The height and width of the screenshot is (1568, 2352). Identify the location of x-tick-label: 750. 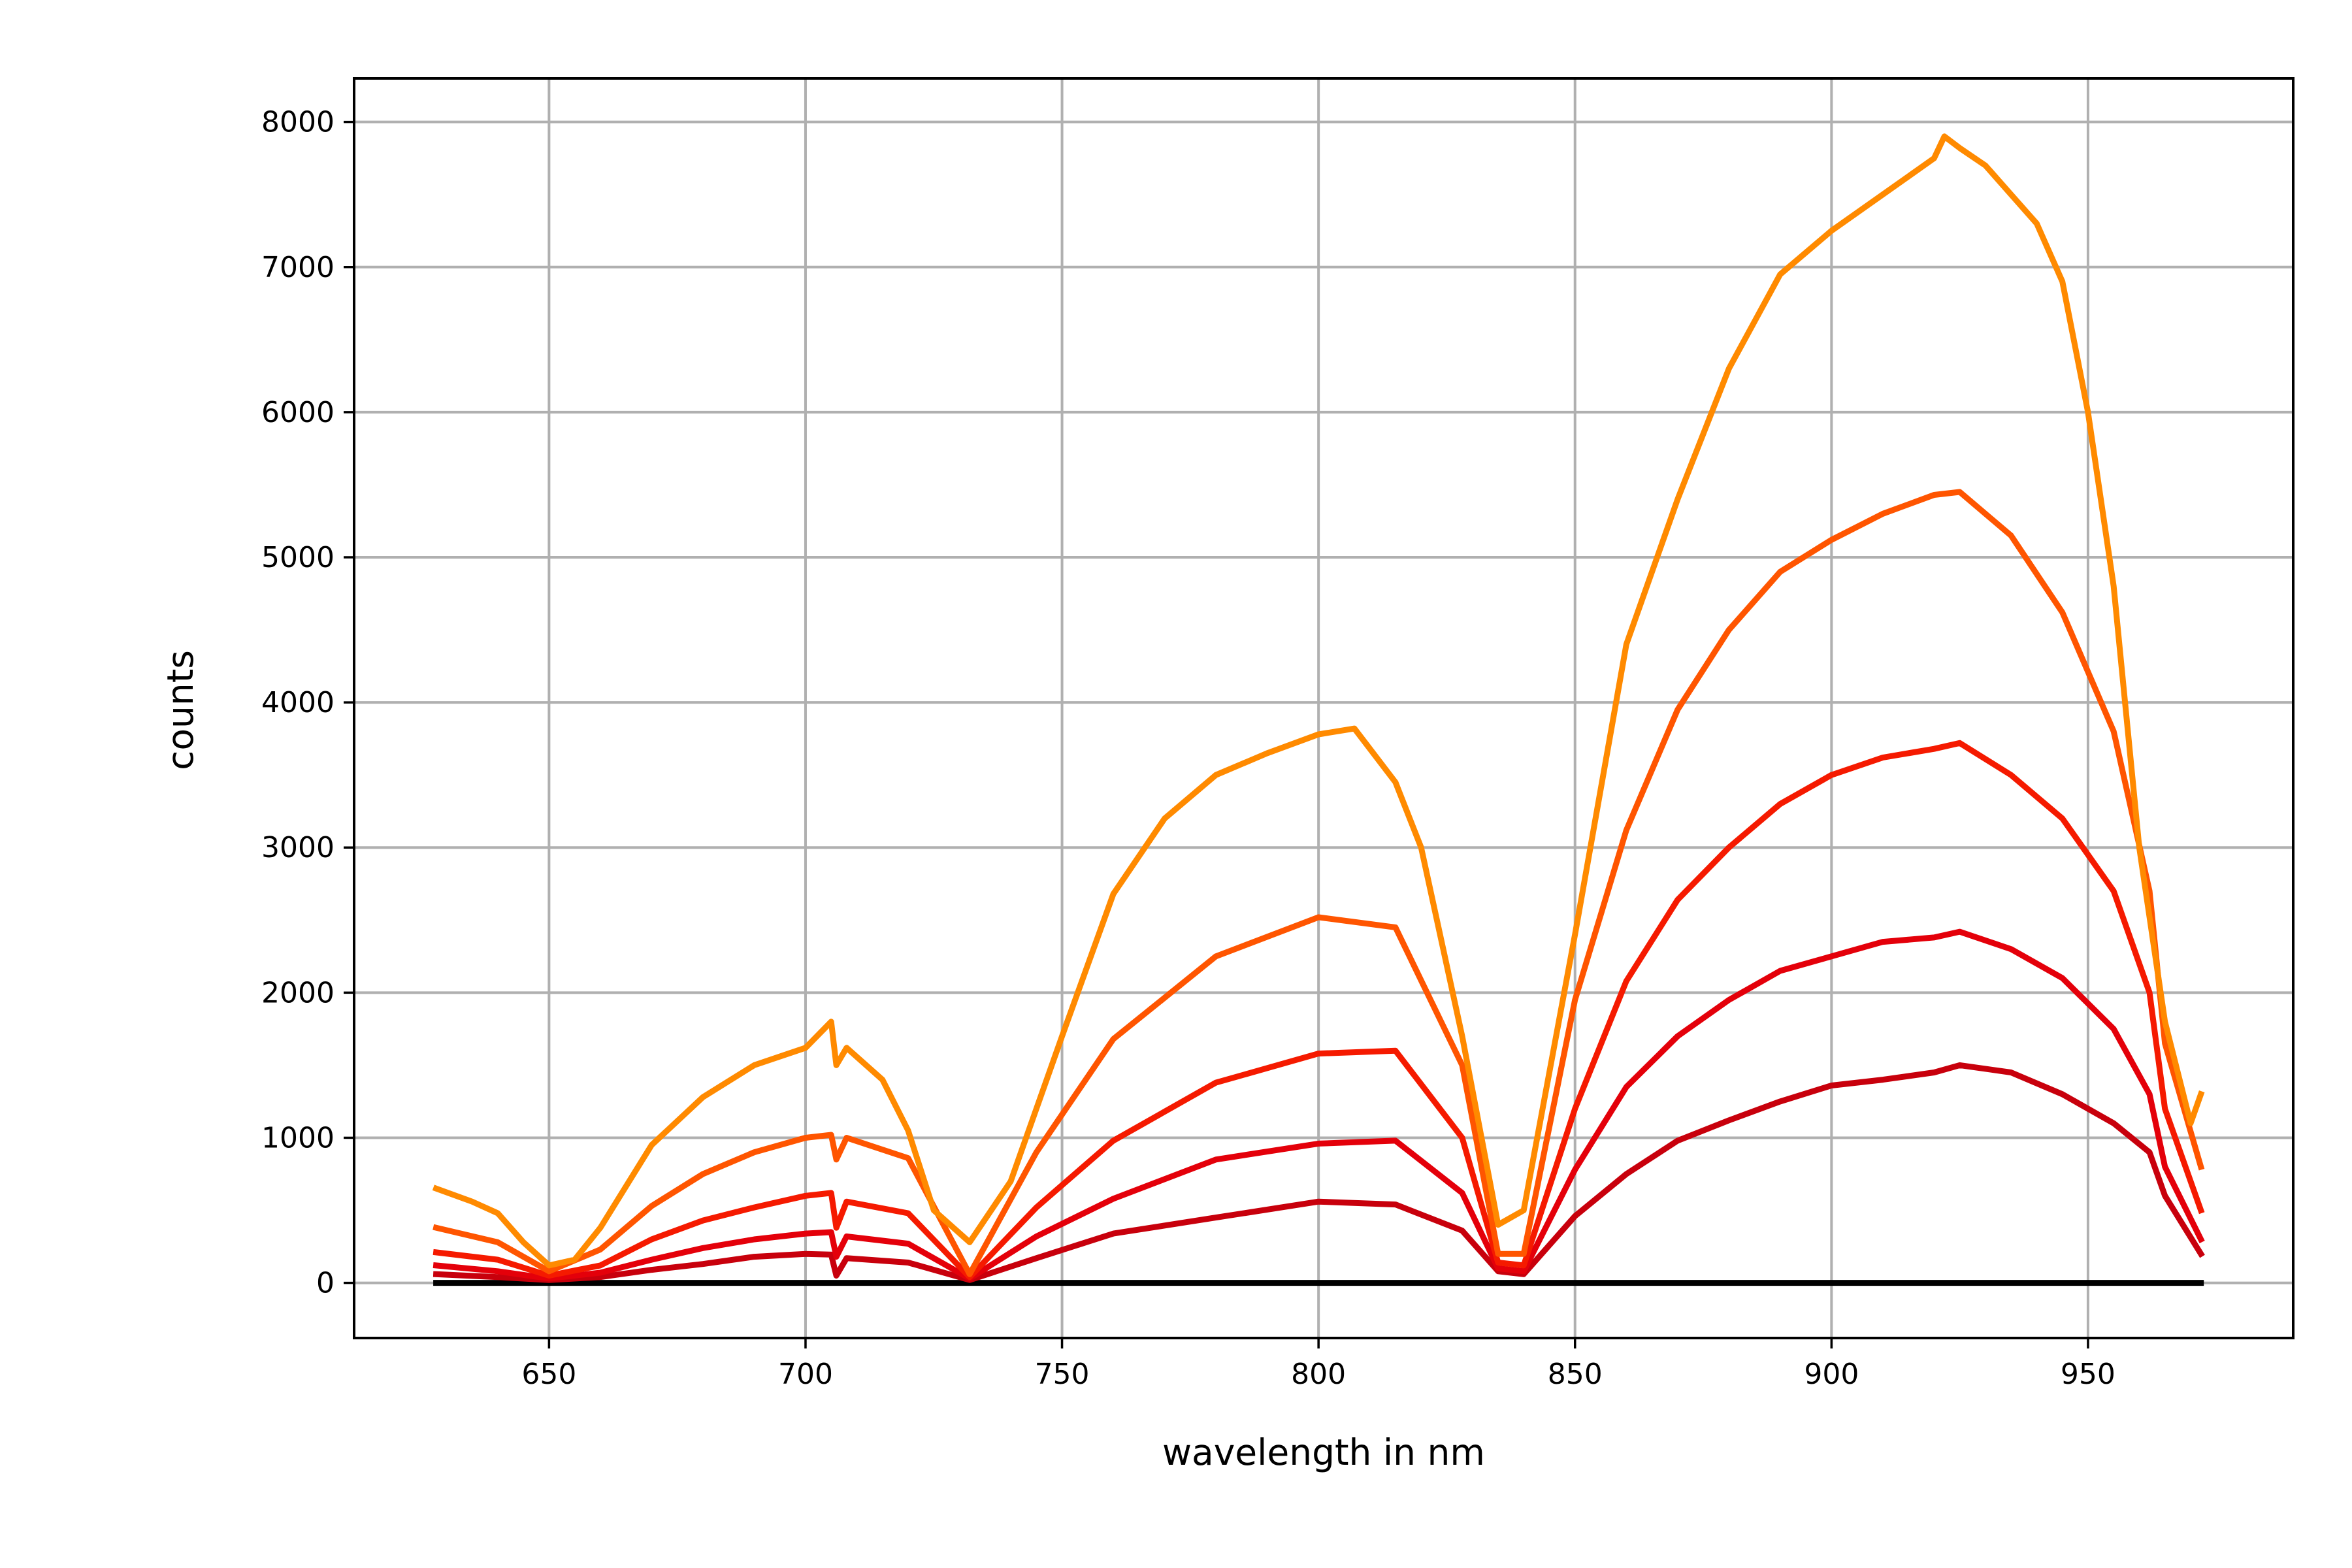
(1062, 1374).